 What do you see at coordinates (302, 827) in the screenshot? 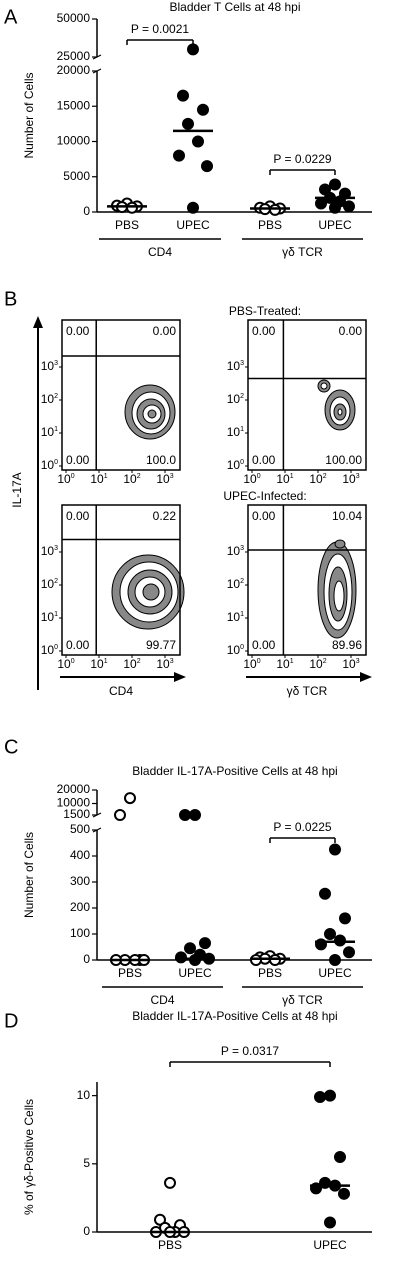
I see `p-value: P = 0.0225` at bounding box center [302, 827].